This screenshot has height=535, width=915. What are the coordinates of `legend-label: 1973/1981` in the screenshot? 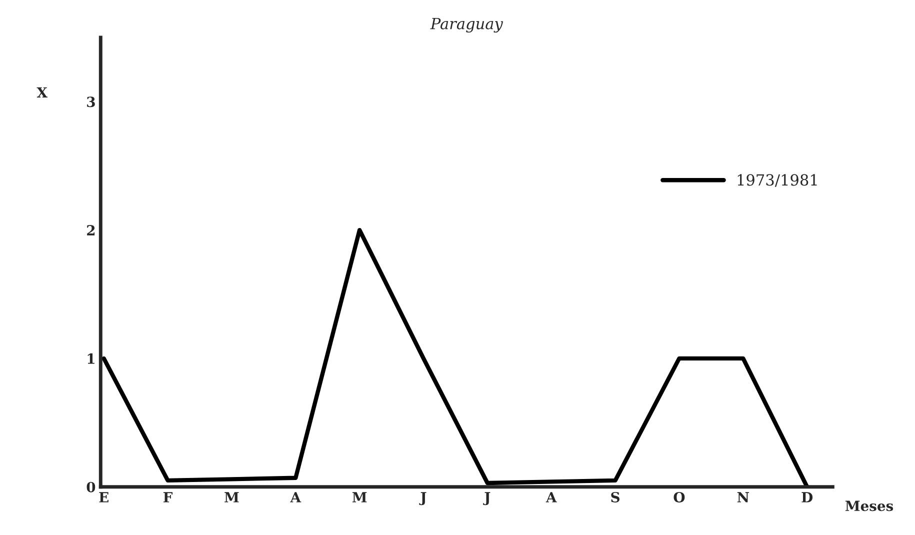 It's located at (777, 180).